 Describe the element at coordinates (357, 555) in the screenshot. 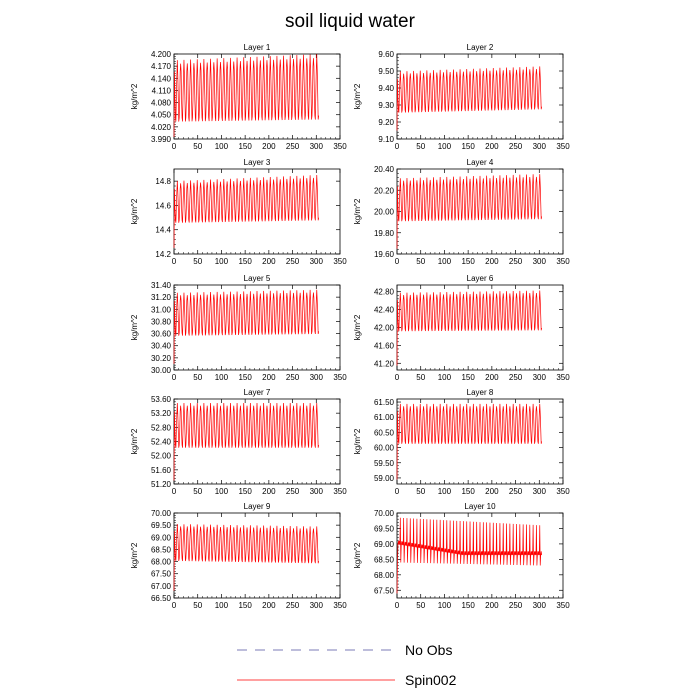

I see `layer-10-y-label: kg/m^2` at that location.